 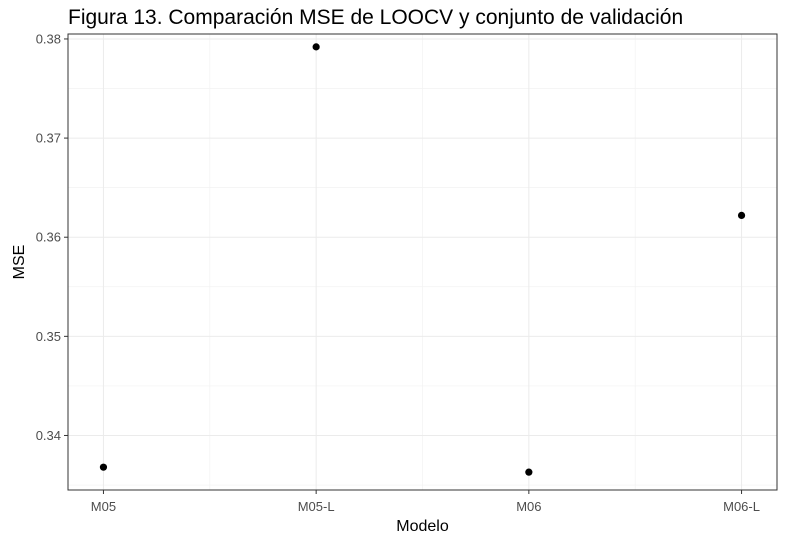 I want to click on x-axis-title: Modelo, so click(x=422, y=526).